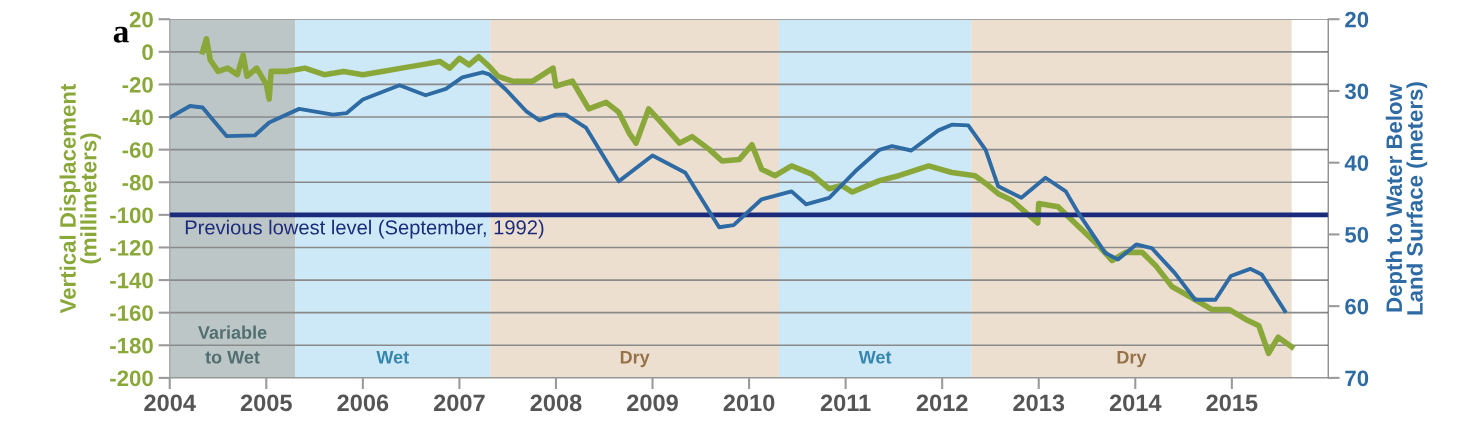 The height and width of the screenshot is (427, 1476). Describe the element at coordinates (137, 150) in the screenshot. I see `y-tick-label: -60` at that location.